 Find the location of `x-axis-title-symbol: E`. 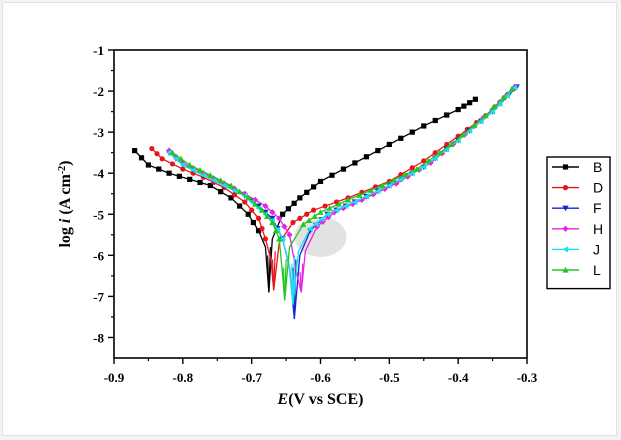

x-axis-title-symbol: E is located at coordinates (283, 399).